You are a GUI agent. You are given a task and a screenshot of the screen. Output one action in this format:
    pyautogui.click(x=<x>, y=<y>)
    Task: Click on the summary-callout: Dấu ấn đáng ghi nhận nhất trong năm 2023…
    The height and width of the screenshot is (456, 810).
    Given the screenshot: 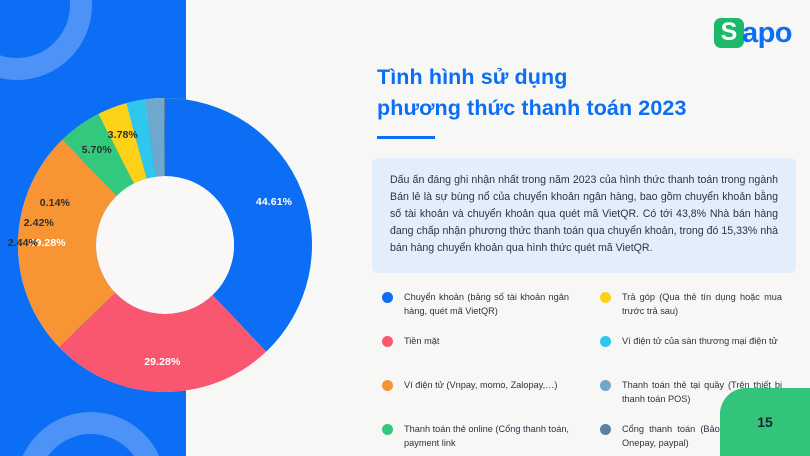 What is the action you would take?
    pyautogui.click(x=584, y=215)
    